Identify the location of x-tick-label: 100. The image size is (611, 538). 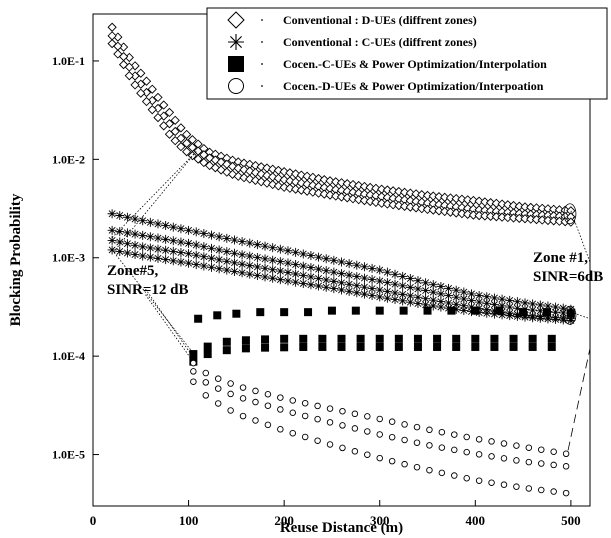
(189, 520).